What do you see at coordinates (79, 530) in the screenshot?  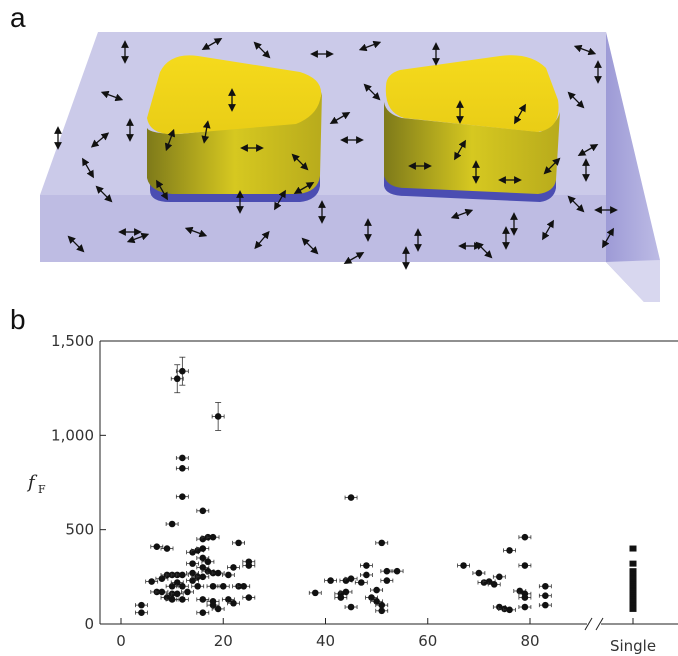 I see `y-tick-label: 500` at bounding box center [79, 530].